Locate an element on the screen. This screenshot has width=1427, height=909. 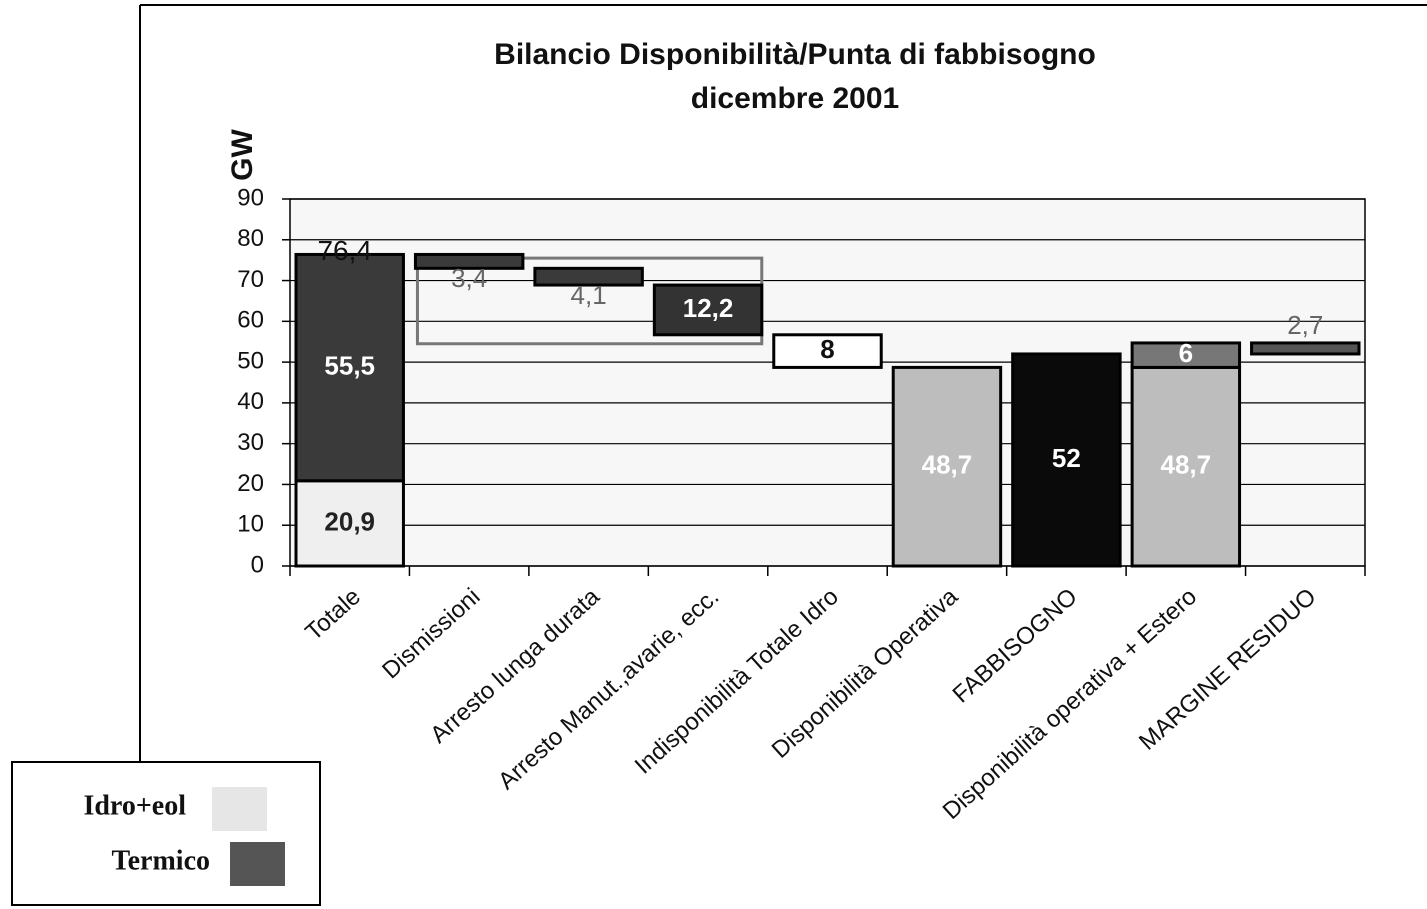
y-tick-label: 40 is located at coordinates (250, 401).